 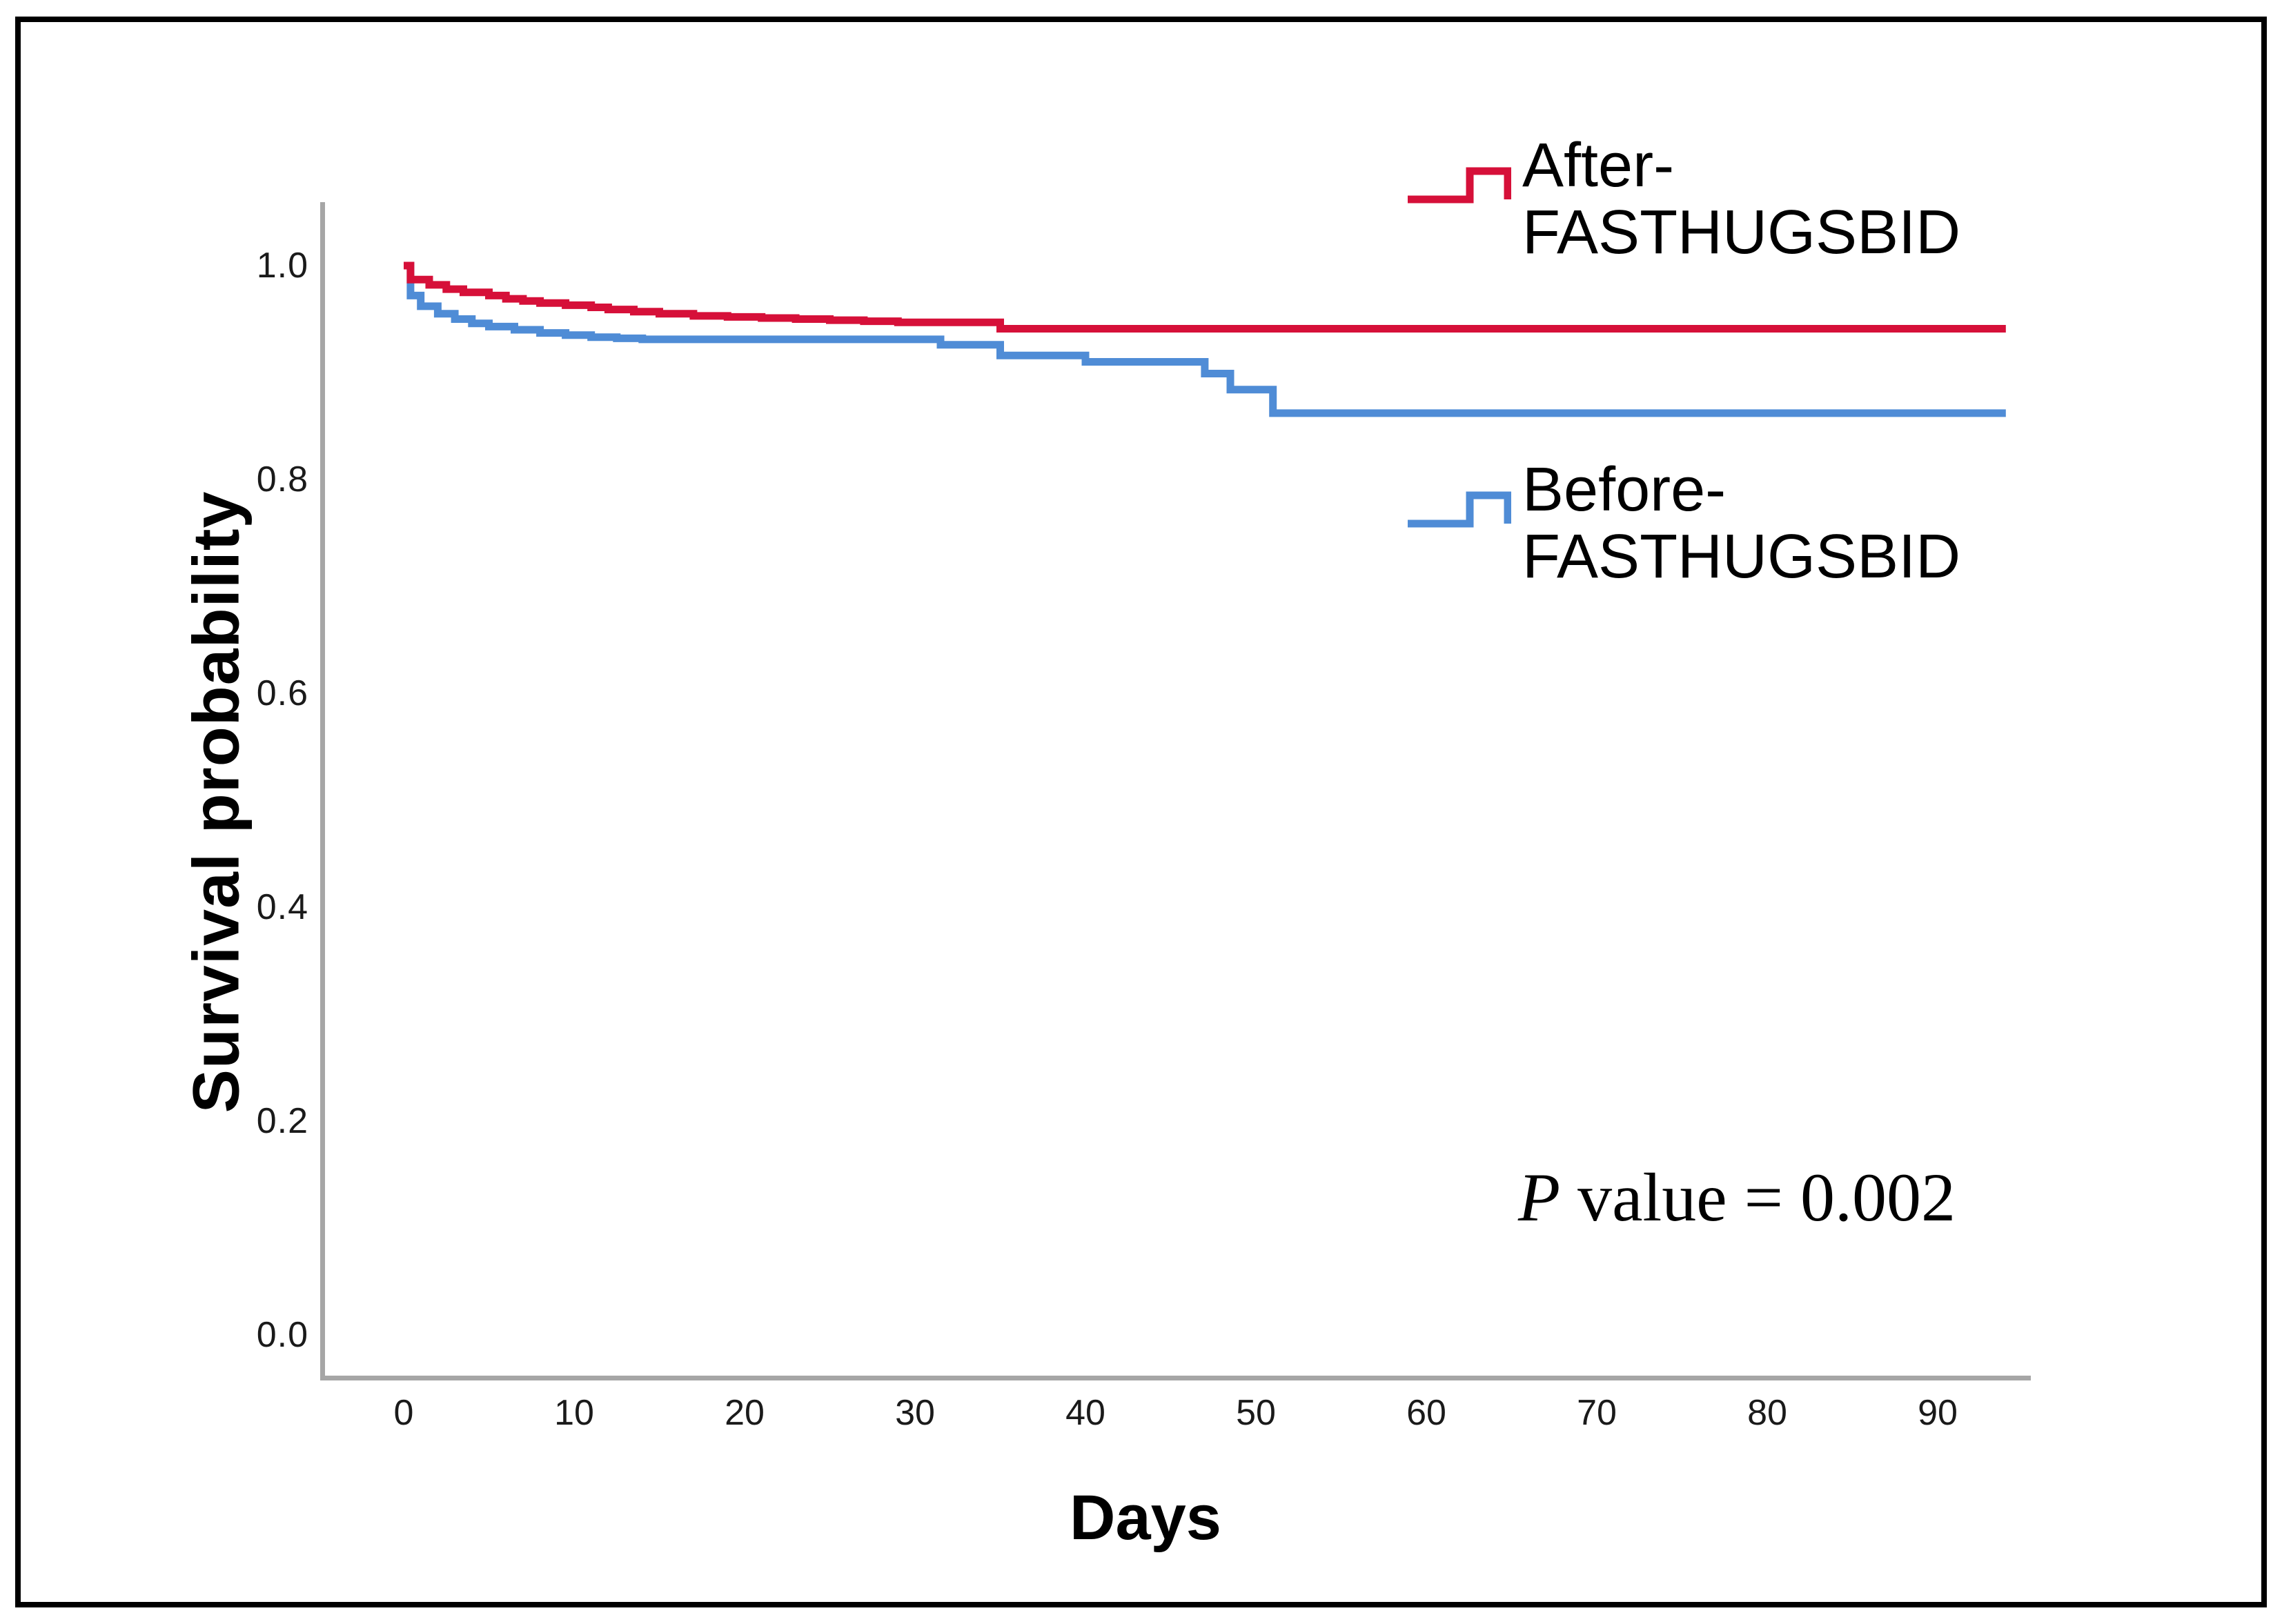 What do you see at coordinates (1175, 1378) in the screenshot?
I see `x-axis-line` at bounding box center [1175, 1378].